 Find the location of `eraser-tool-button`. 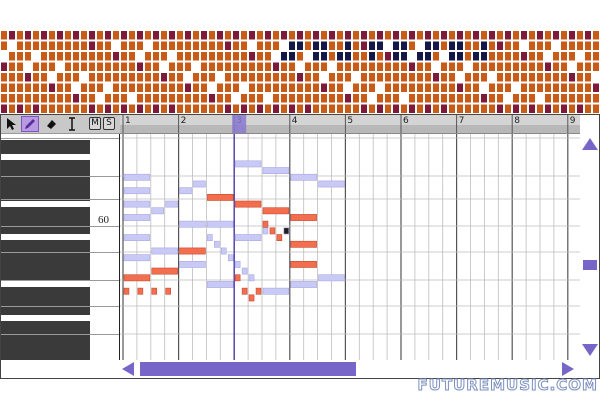

eraser-tool-button is located at coordinates (51, 124).